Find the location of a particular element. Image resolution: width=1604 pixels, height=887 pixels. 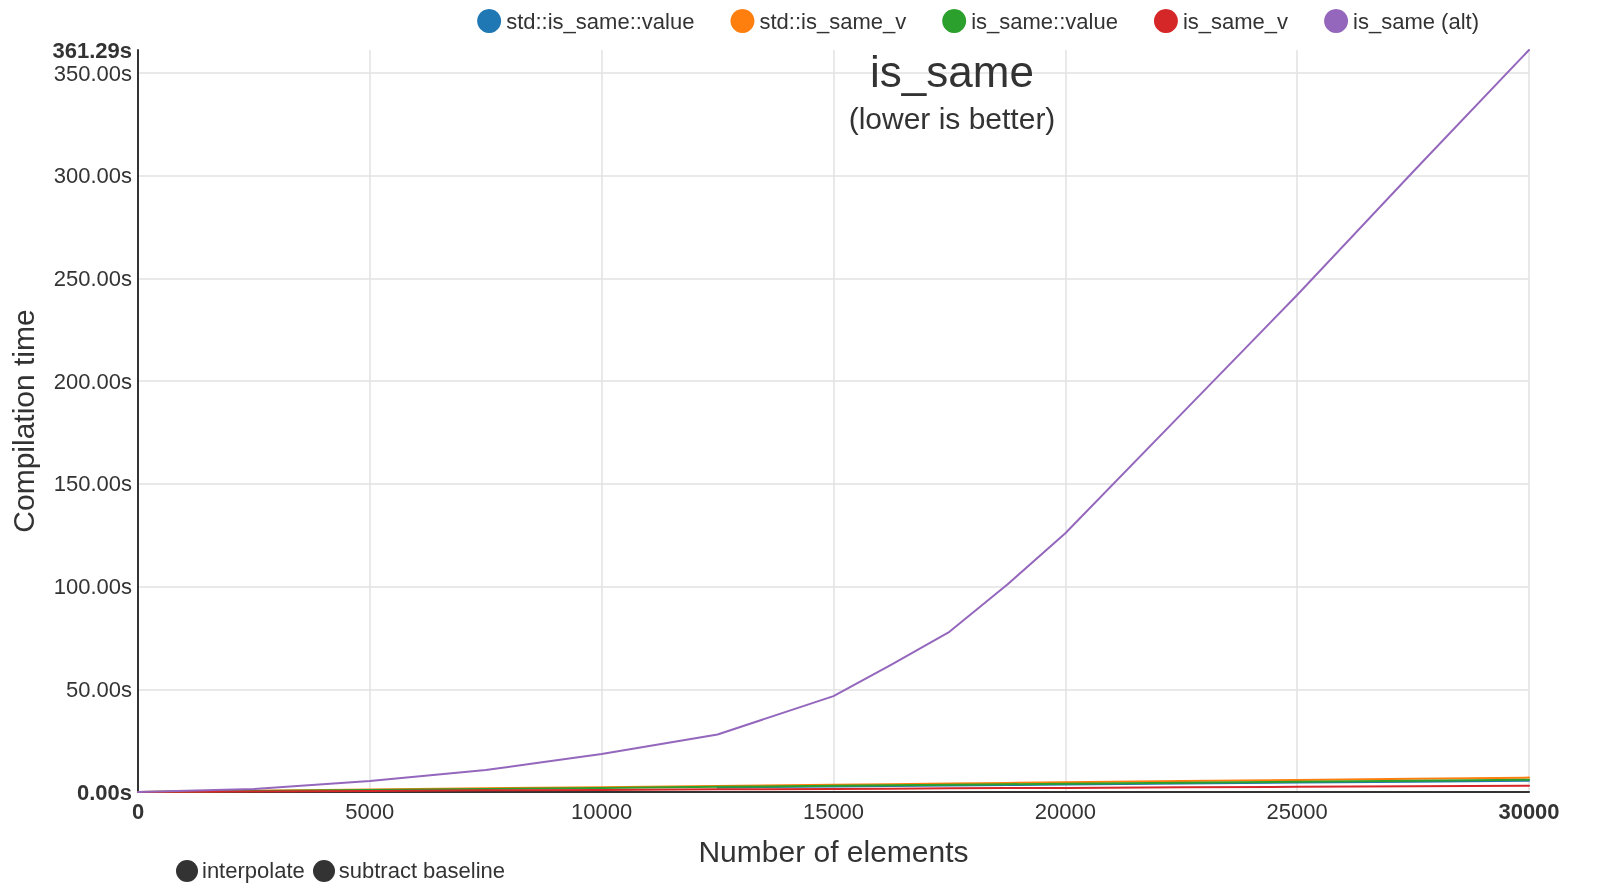

x-tick-label: 20000 is located at coordinates (1065, 811).